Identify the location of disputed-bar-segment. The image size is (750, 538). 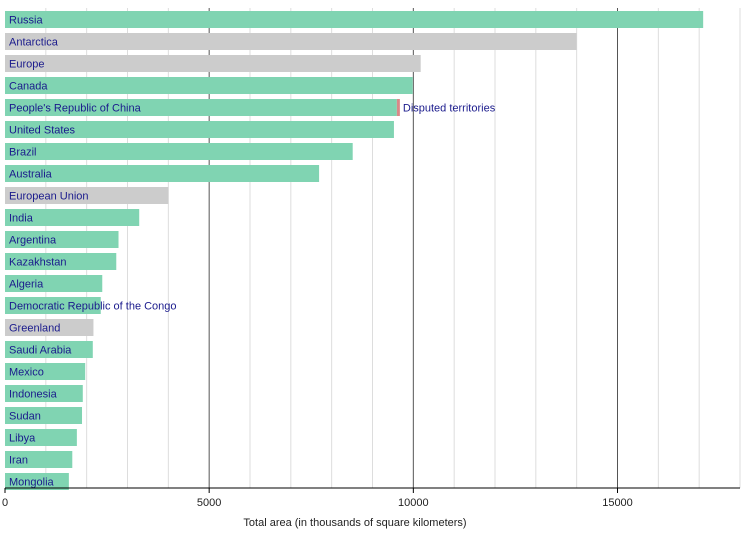
(398, 107).